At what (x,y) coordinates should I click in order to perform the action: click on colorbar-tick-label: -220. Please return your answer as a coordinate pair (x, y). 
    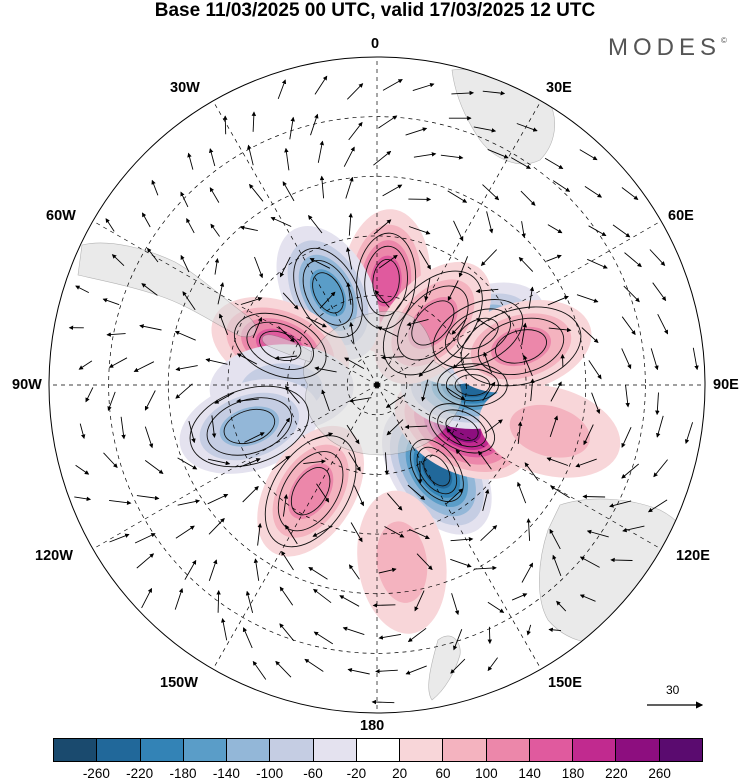
    Looking at the image, I should click on (140, 773).